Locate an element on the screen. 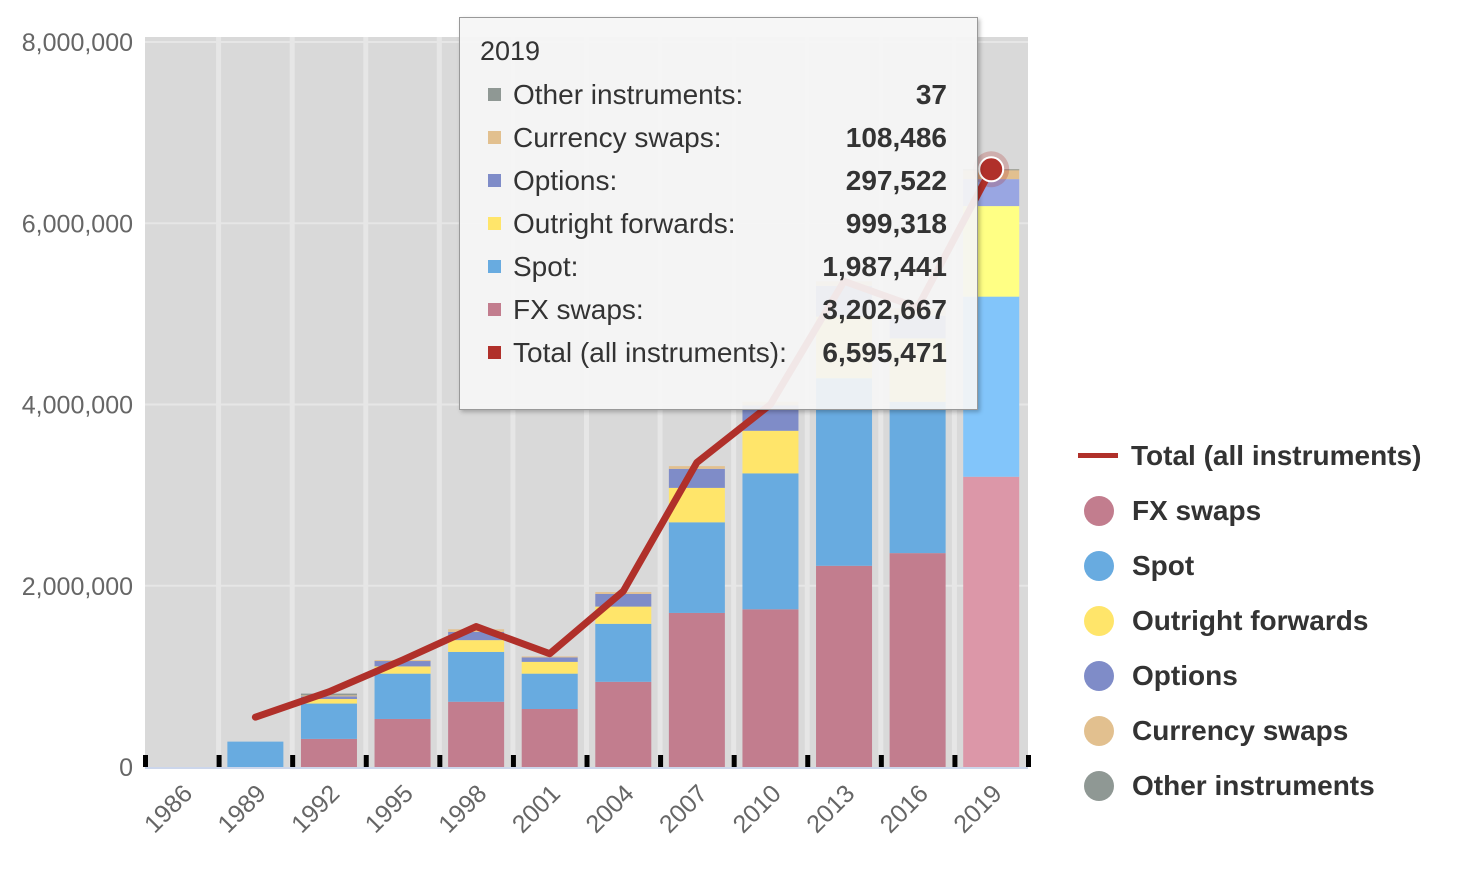 The width and height of the screenshot is (1465, 869). tooltip-value: 999,318 is located at coordinates (896, 223).